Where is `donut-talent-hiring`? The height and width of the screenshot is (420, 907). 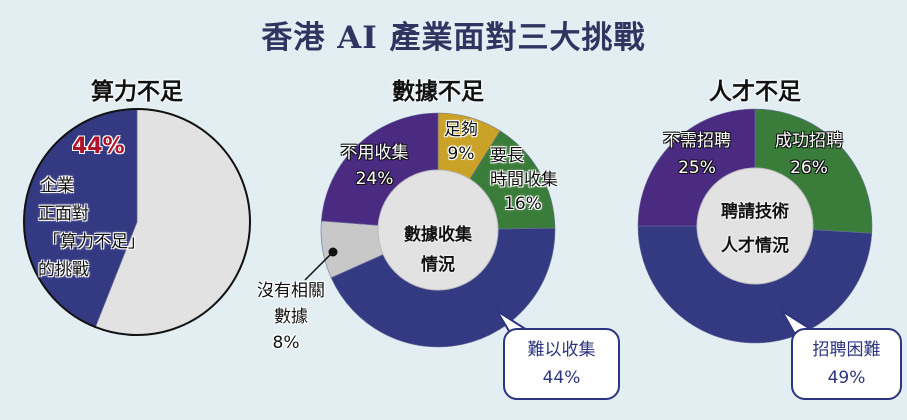 donut-talent-hiring is located at coordinates (755, 226).